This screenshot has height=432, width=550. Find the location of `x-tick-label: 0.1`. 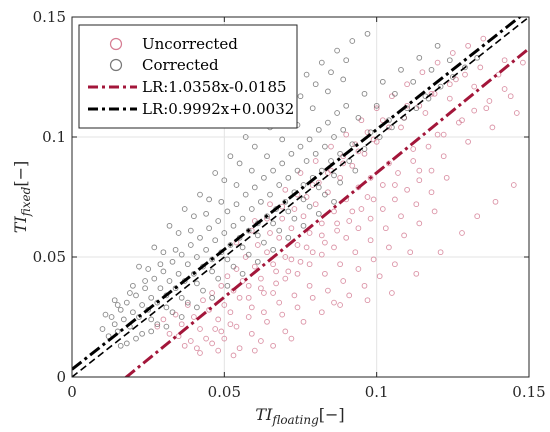

x-tick-label: 0.1 is located at coordinates (377, 392).